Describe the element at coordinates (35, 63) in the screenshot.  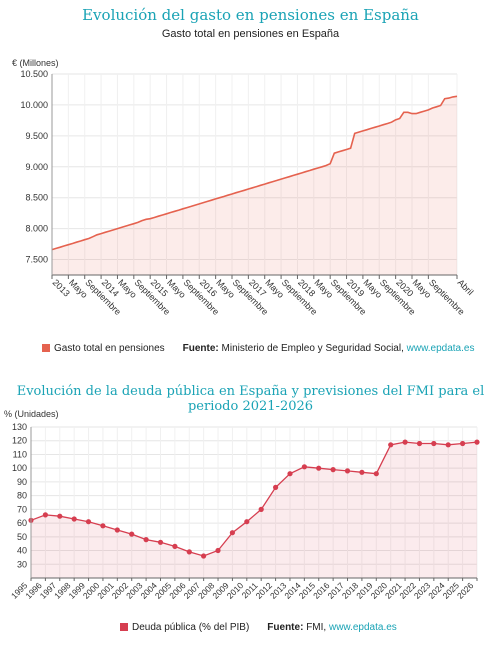
I see `y-axis-label: € (Millones)` at that location.